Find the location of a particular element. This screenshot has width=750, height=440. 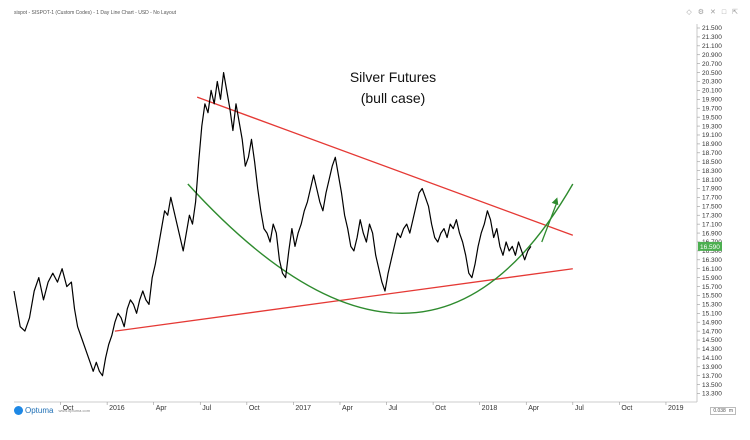

close-icon: ✕ is located at coordinates (713, 12).